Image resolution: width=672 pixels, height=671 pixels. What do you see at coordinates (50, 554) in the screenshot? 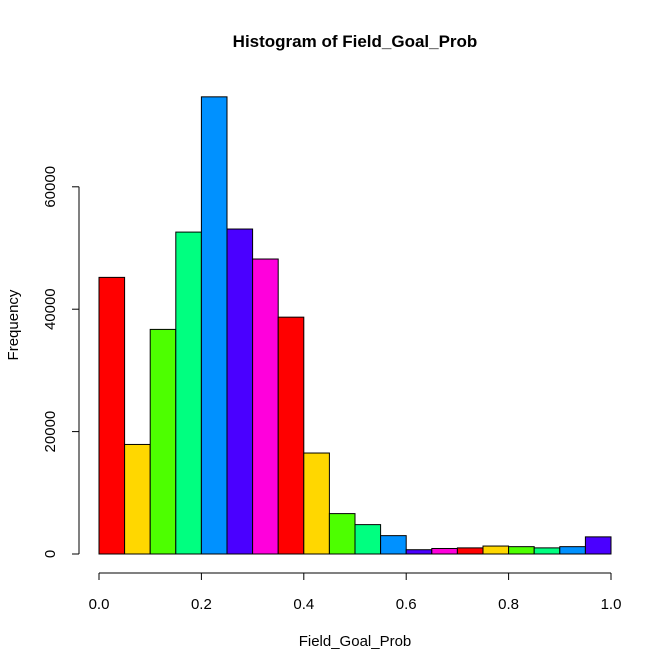
I see `y-tick-label: 0` at bounding box center [50, 554].